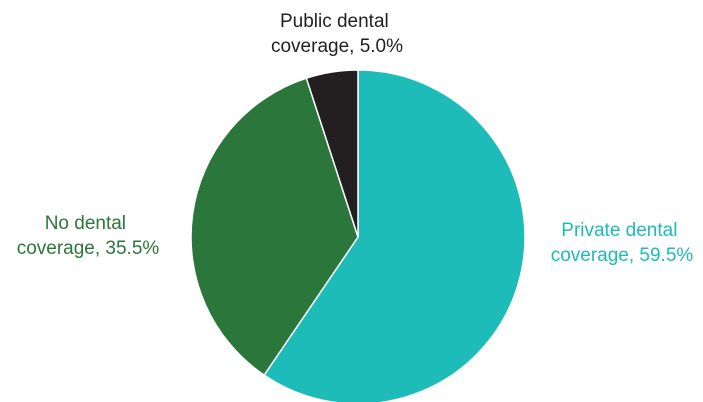  What do you see at coordinates (334, 21) in the screenshot?
I see `slice-label-public-line-1: Public dental` at bounding box center [334, 21].